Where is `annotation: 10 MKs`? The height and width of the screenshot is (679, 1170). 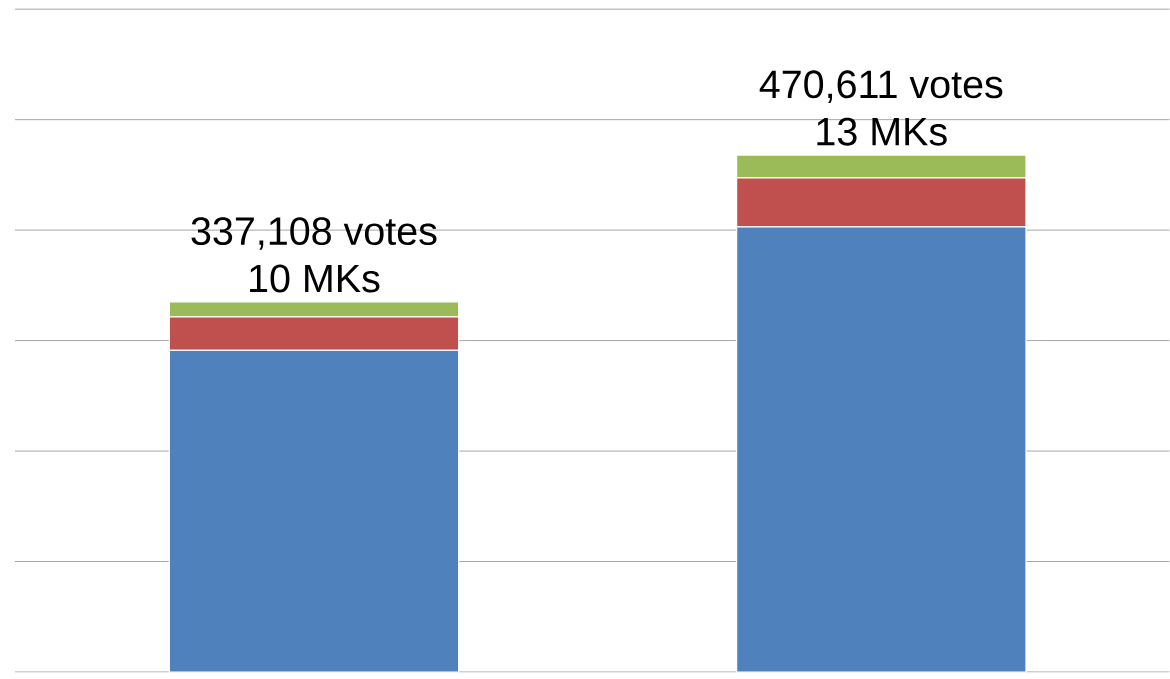 annotation: 10 MKs is located at coordinates (315, 278).